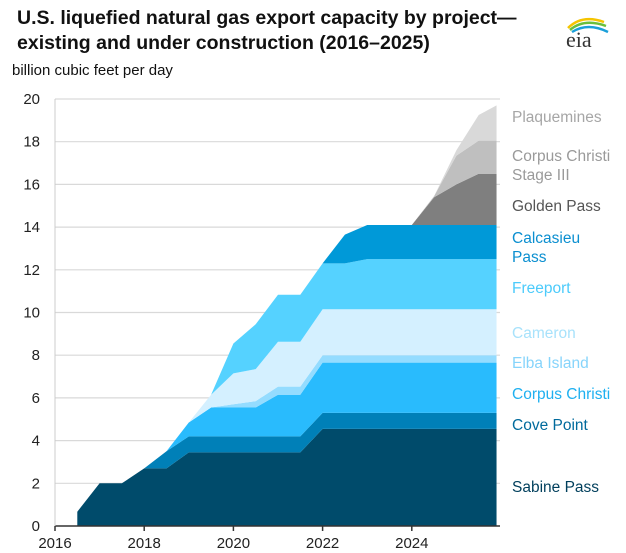 The image size is (626, 553). Describe the element at coordinates (31, 227) in the screenshot. I see `y-tick-label: 14` at that location.